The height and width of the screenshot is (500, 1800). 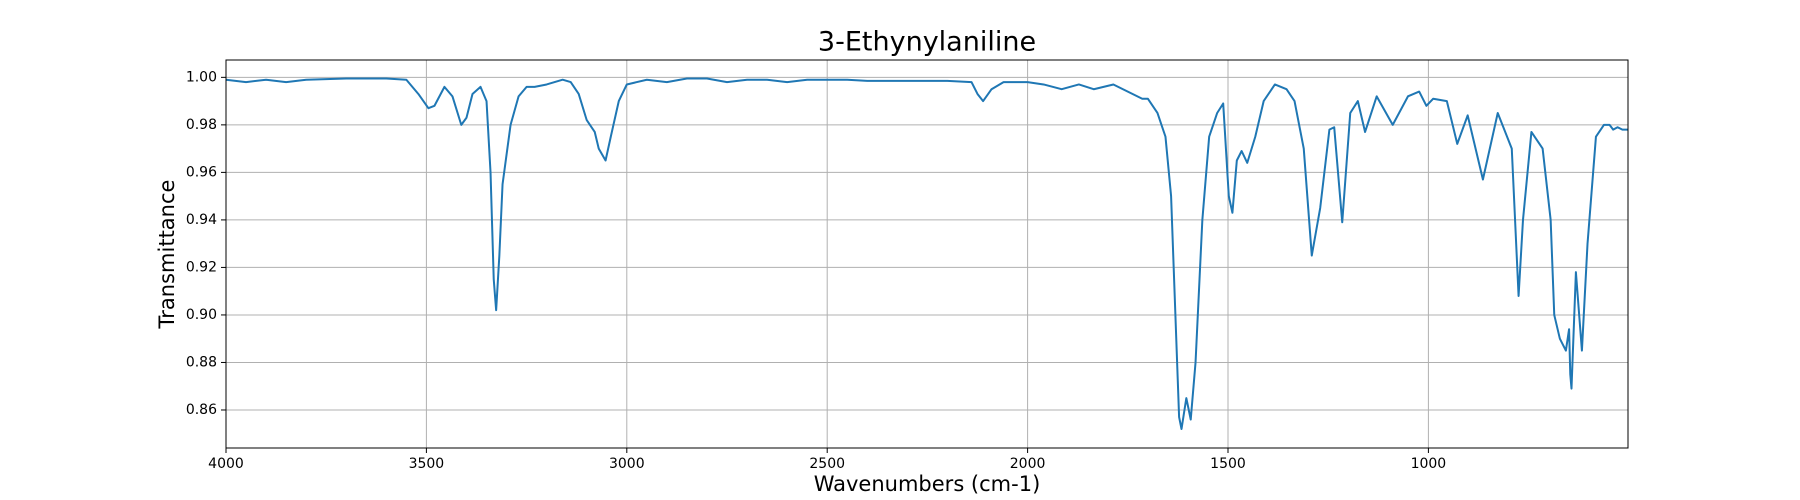 What do you see at coordinates (1028, 464) in the screenshot?
I see `x-tick-label: 2000` at bounding box center [1028, 464].